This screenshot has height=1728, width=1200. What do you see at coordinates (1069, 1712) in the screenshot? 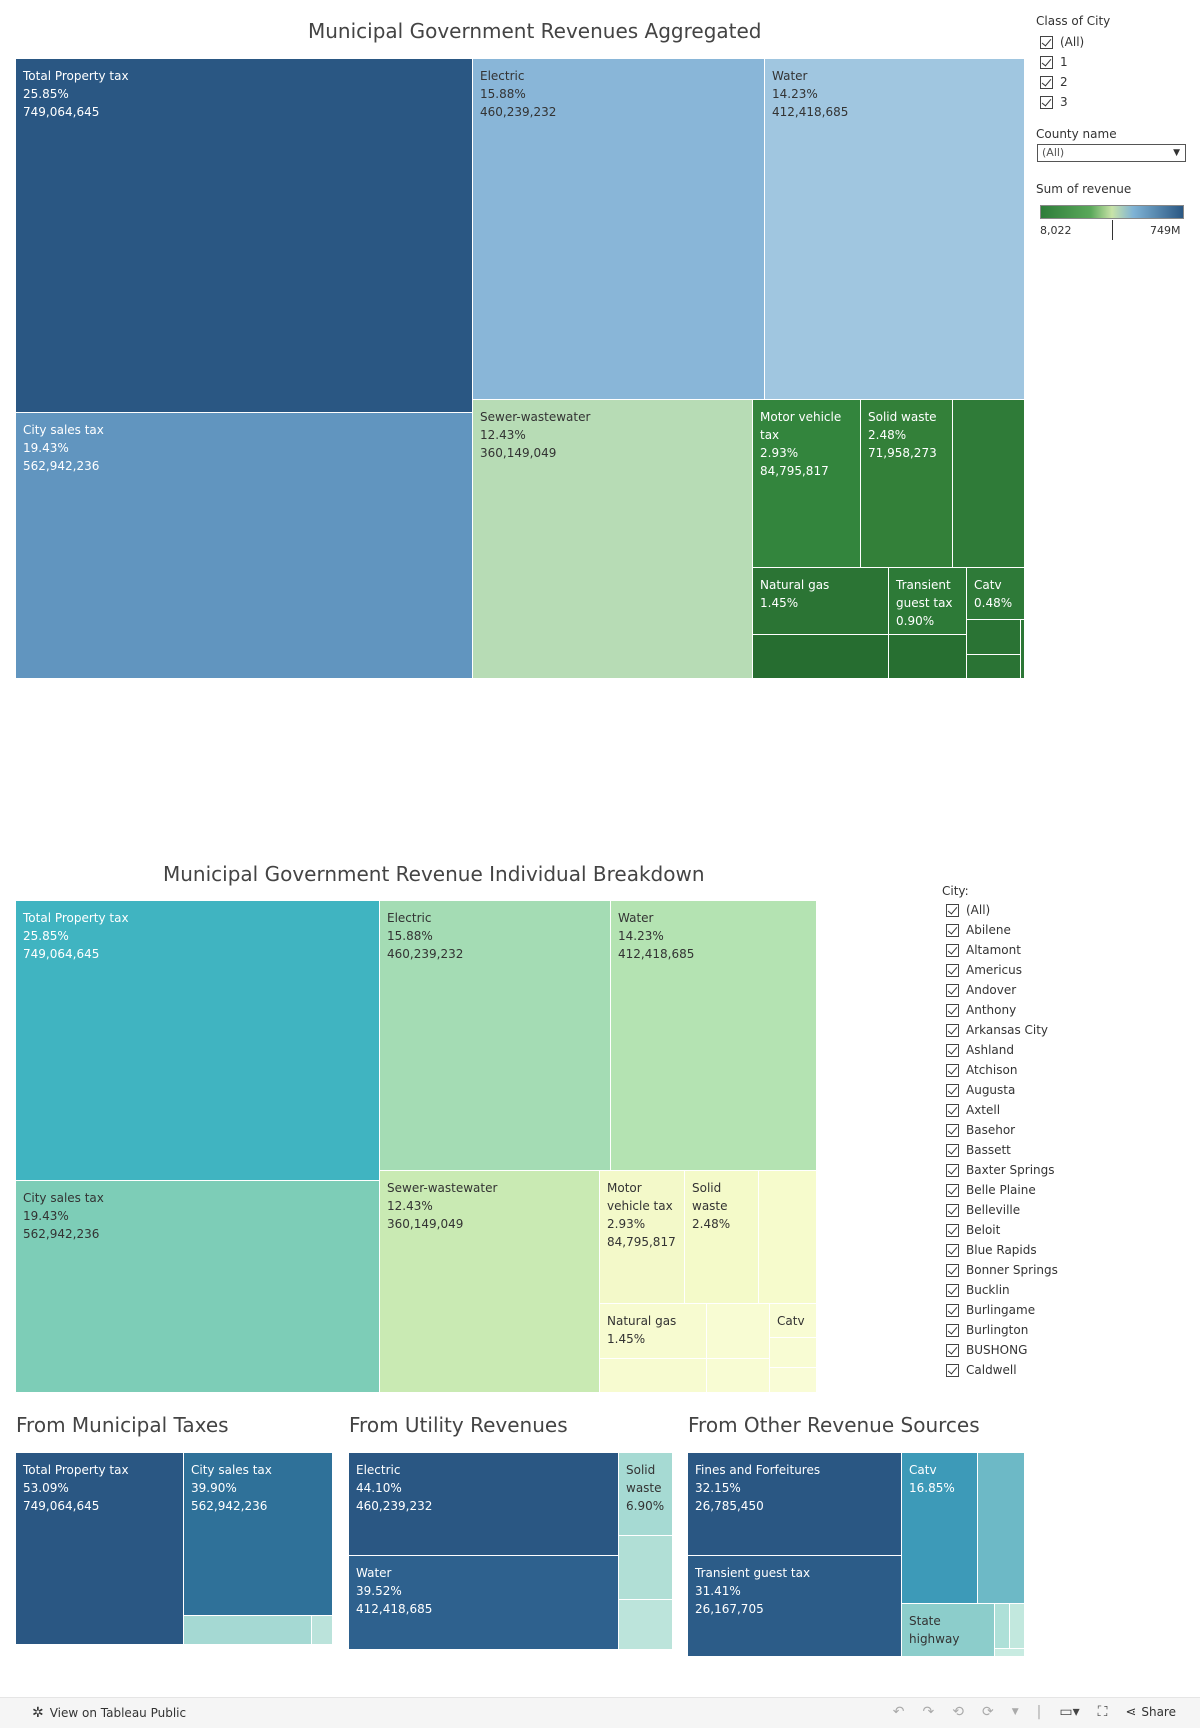
I see `comment-icon: ▭▾` at bounding box center [1069, 1712].